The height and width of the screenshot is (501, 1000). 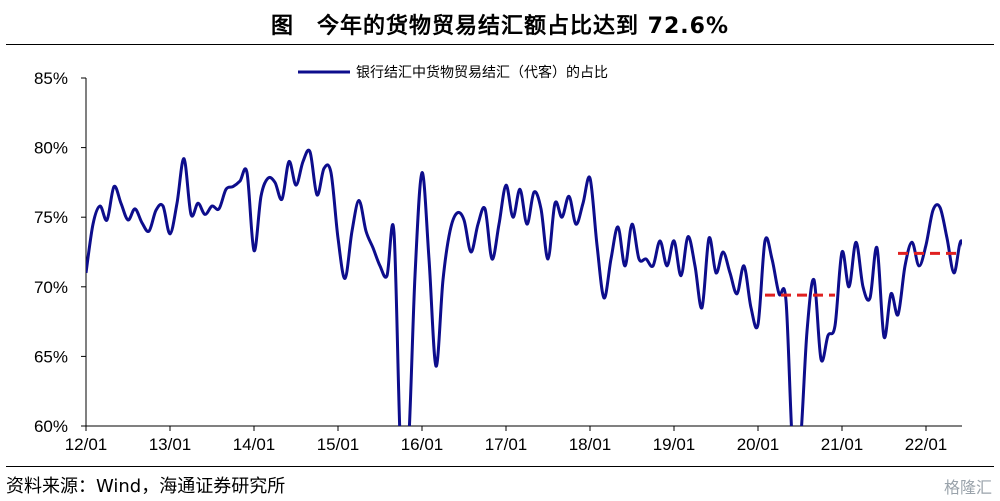 I want to click on reference-lines, so click(x=863, y=274).